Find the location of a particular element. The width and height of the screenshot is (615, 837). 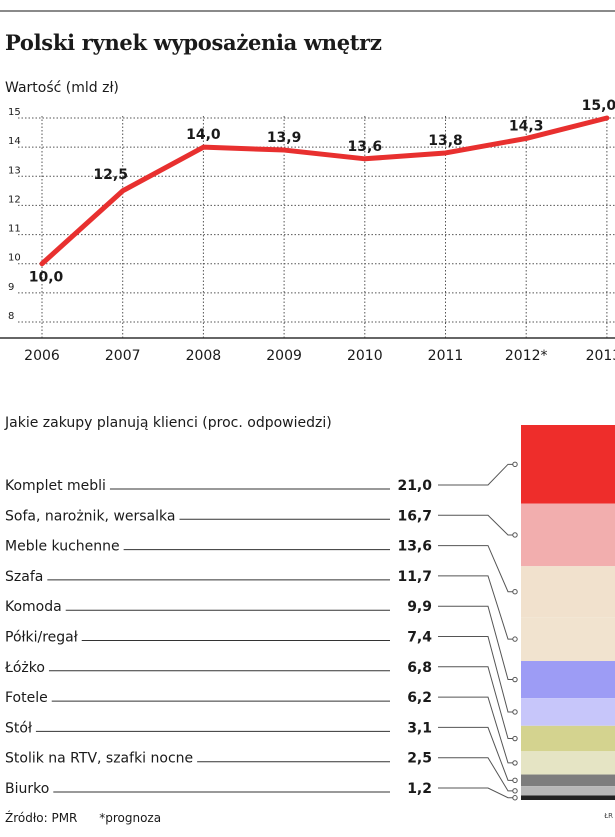

data-label: 13,6 is located at coordinates (365, 147).